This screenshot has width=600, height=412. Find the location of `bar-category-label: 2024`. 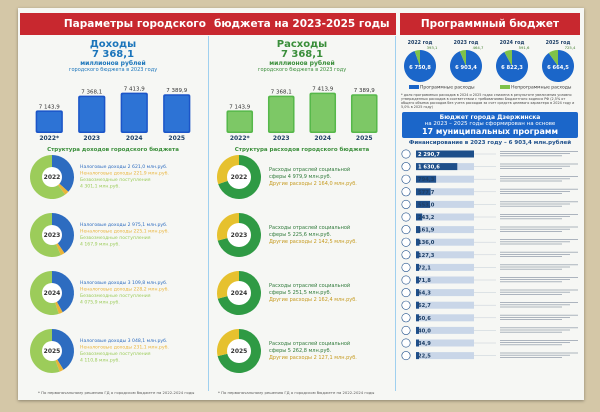

bar-category-label: 2024 is located at coordinates (322, 138).